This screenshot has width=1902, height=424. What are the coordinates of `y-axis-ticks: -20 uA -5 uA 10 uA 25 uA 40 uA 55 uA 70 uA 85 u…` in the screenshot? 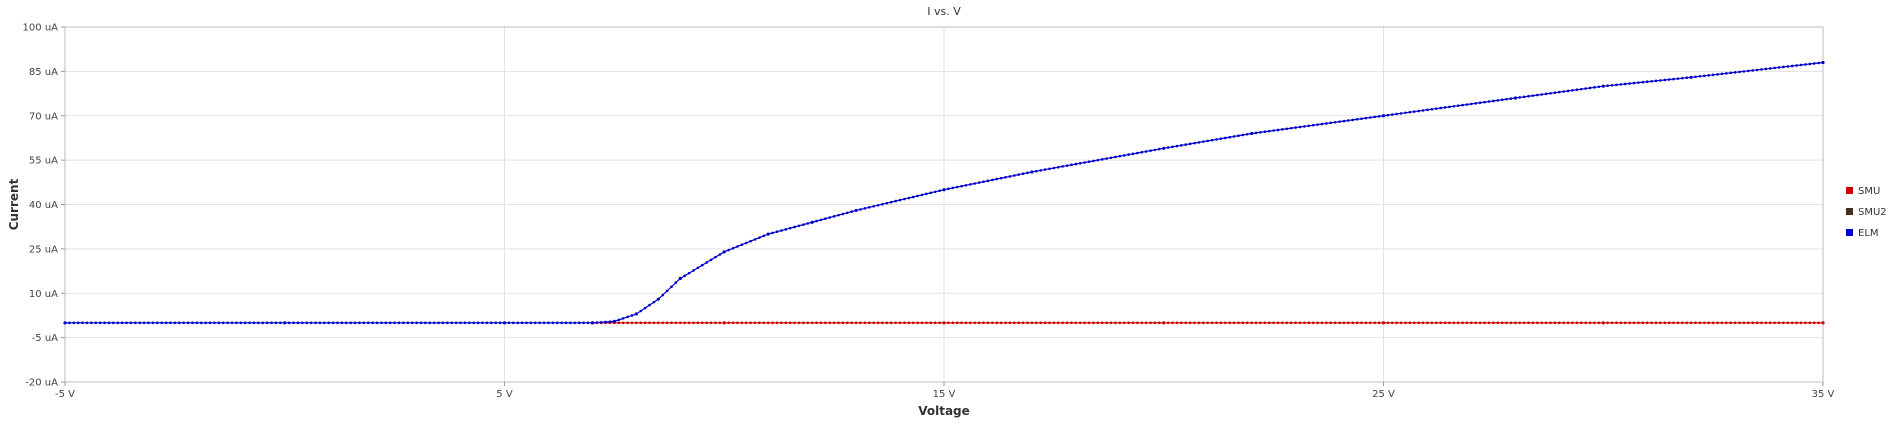 It's located at (44, 206).